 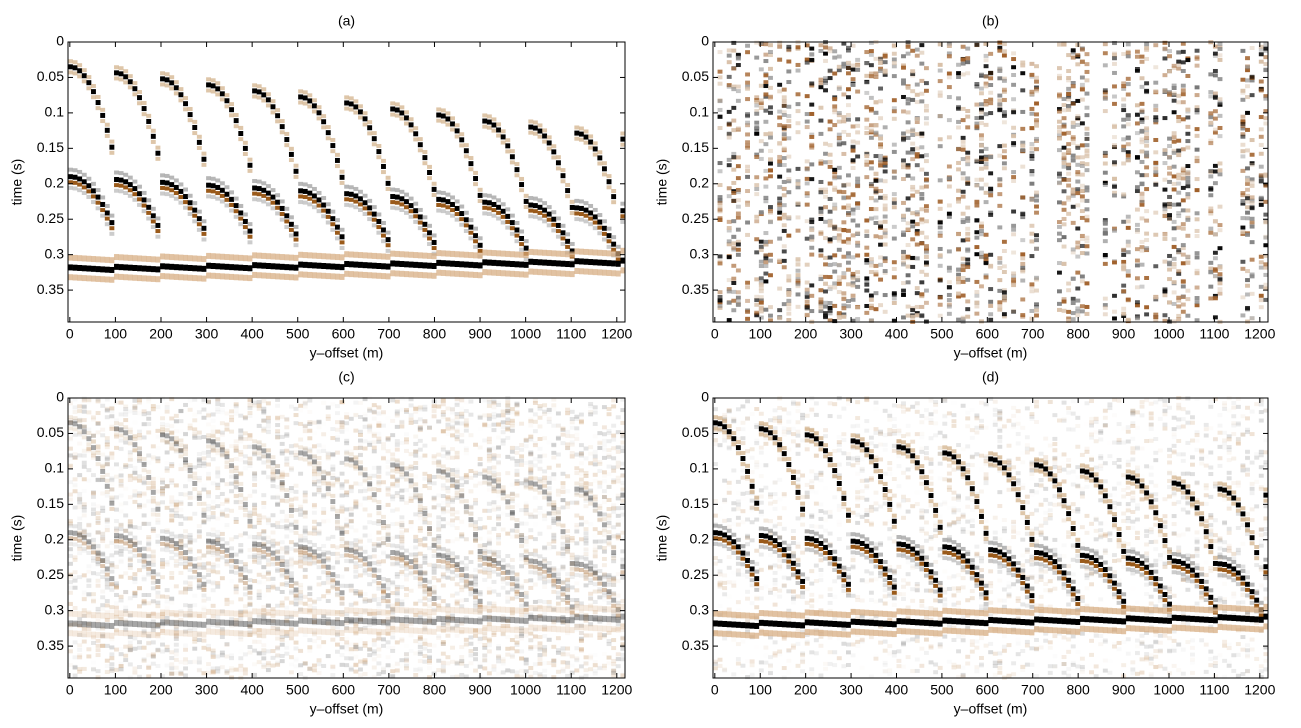 What do you see at coordinates (851, 334) in the screenshot?
I see `x-tick-label: 300` at bounding box center [851, 334].